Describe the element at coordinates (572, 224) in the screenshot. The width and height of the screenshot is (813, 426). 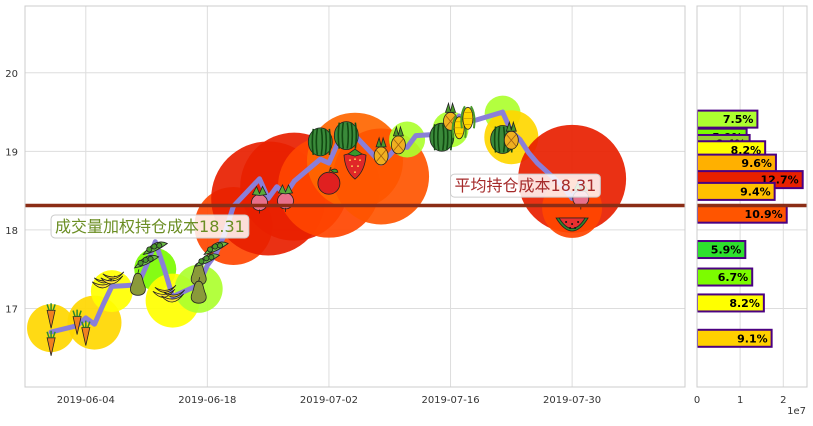
I see `fruit-marker-watermelon_slice` at that location.